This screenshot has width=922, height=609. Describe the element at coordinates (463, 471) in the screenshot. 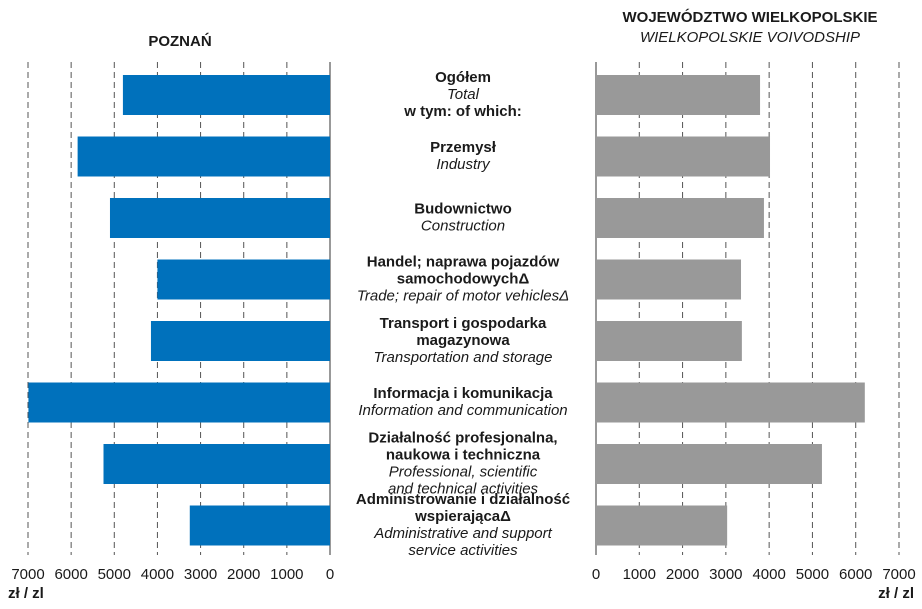

I see `label-line: Professional, scientific` at that location.